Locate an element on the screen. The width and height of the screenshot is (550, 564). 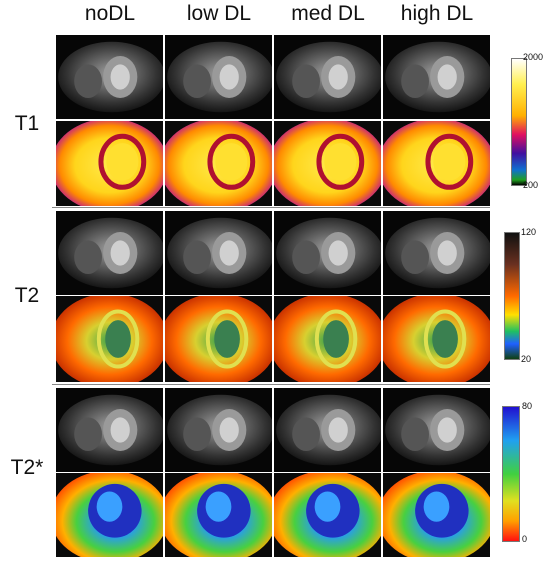
t1-scale-max: 2000 is located at coordinates (533, 57).